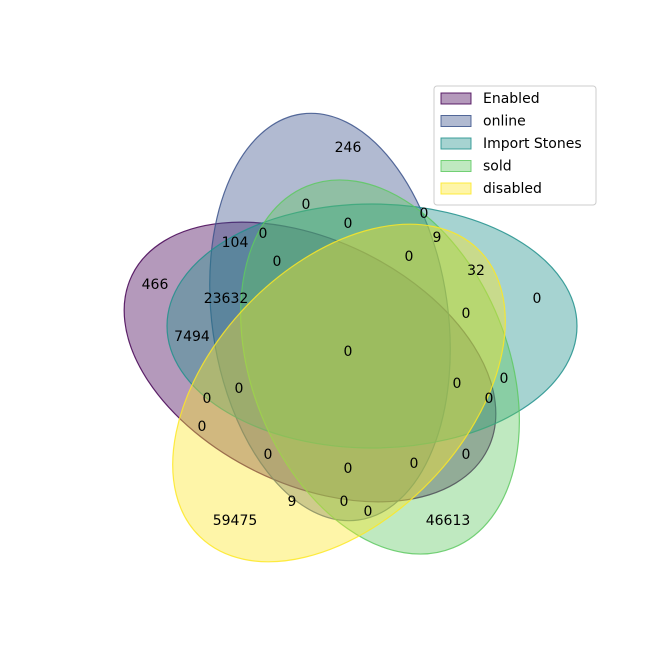  I want to click on region-label-enabled-sold: 0, so click(414, 464).